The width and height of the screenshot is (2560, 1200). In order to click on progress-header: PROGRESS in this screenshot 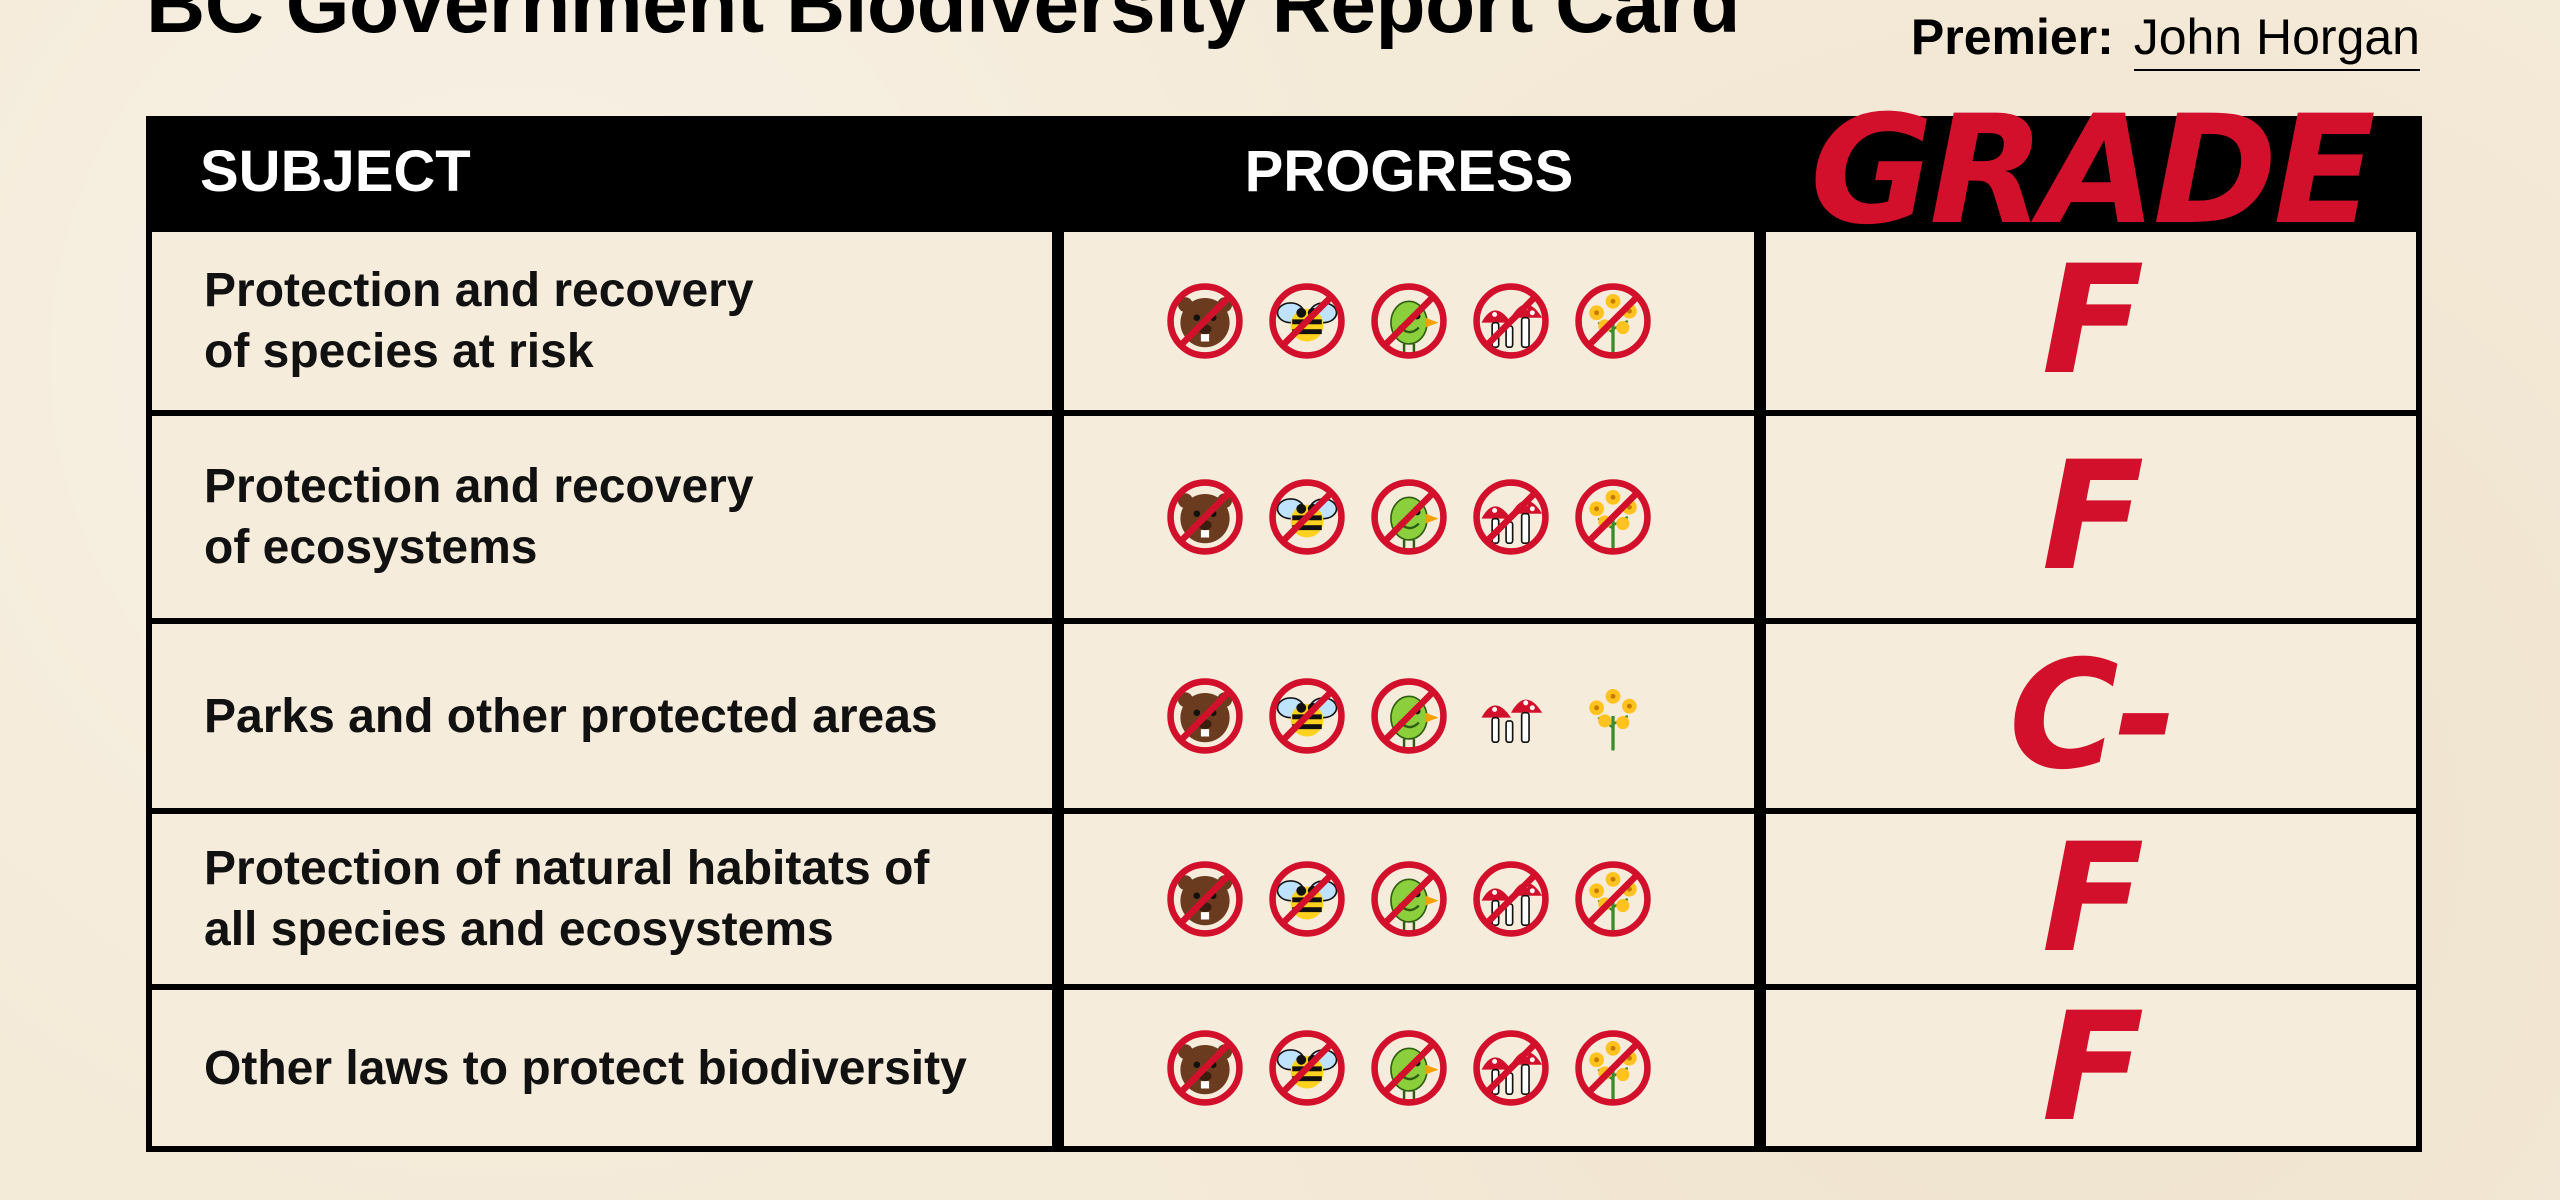, I will do `click(1409, 171)`.